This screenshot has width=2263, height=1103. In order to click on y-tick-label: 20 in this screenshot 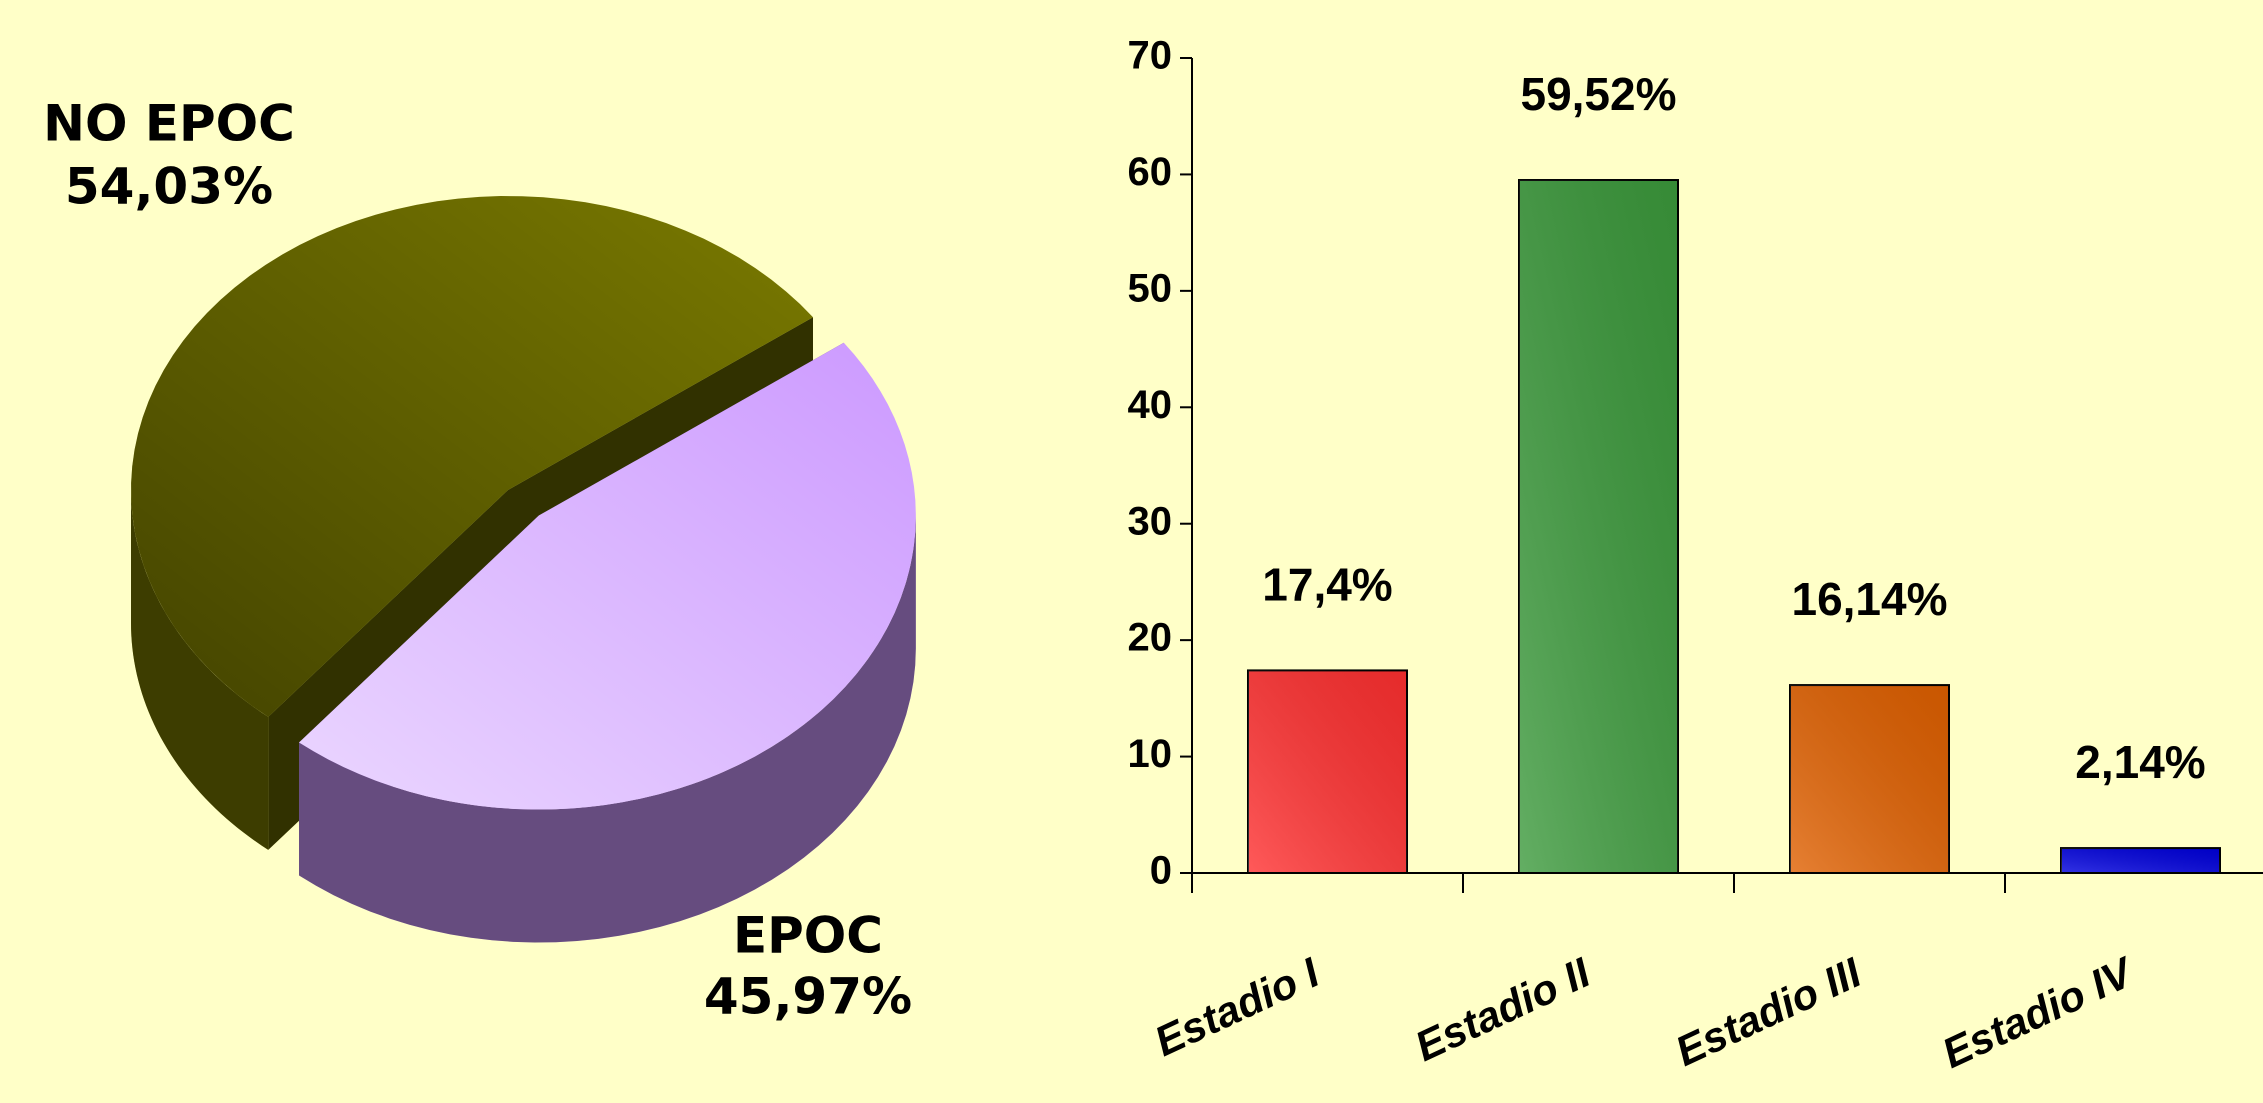, I will do `click(1150, 638)`.